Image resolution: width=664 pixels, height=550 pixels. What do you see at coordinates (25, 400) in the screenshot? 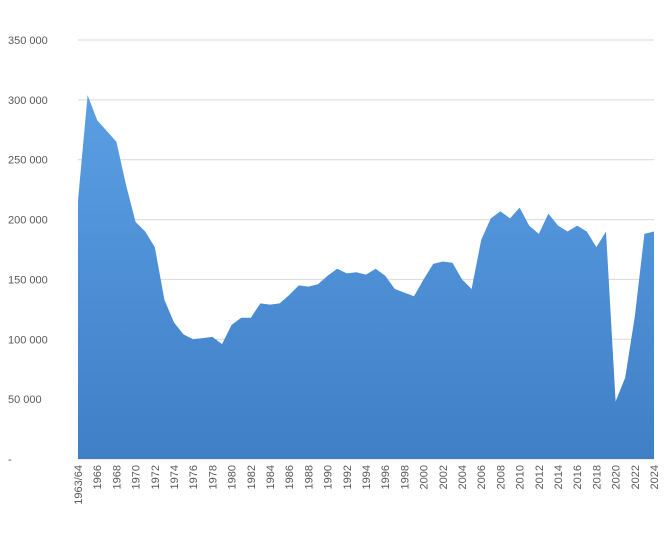
I see `y-tick-label: 50 000` at bounding box center [25, 400].